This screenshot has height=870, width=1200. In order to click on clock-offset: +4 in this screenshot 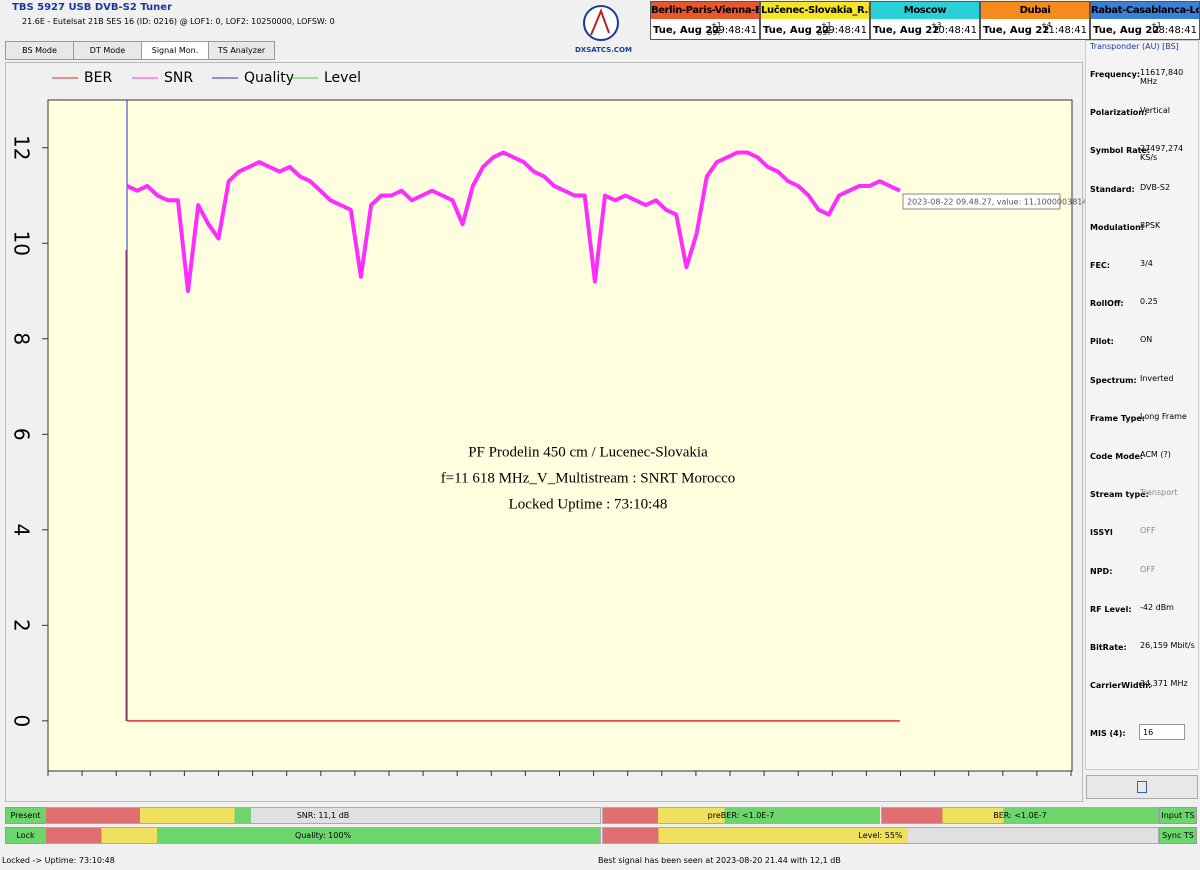, I will do `click(1046, 25)`.